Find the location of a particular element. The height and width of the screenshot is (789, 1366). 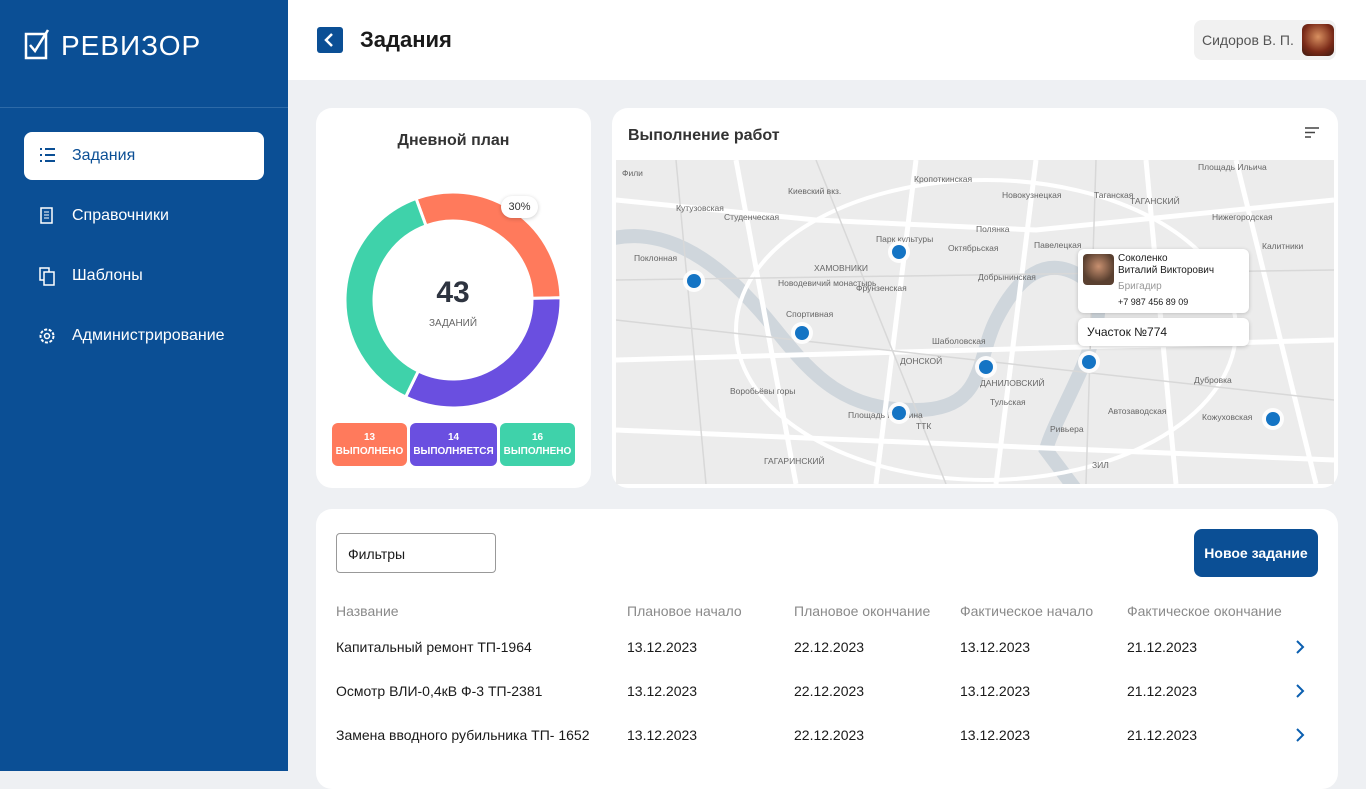

map-label: Парк культуры is located at coordinates (904, 239).